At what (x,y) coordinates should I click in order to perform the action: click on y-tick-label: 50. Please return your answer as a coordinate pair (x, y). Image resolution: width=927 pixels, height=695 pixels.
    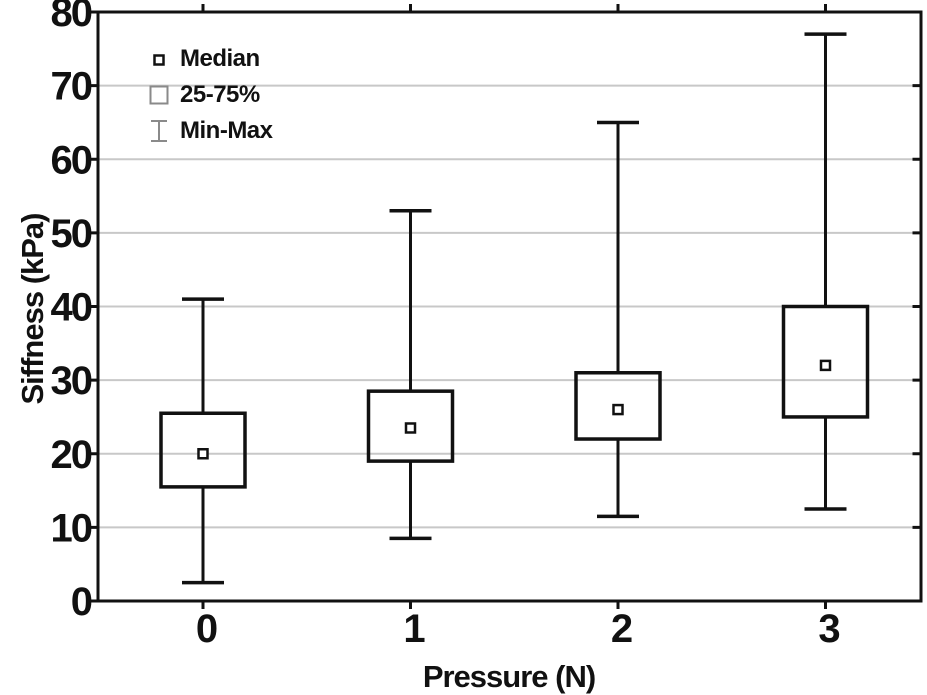
    Looking at the image, I should click on (71, 234).